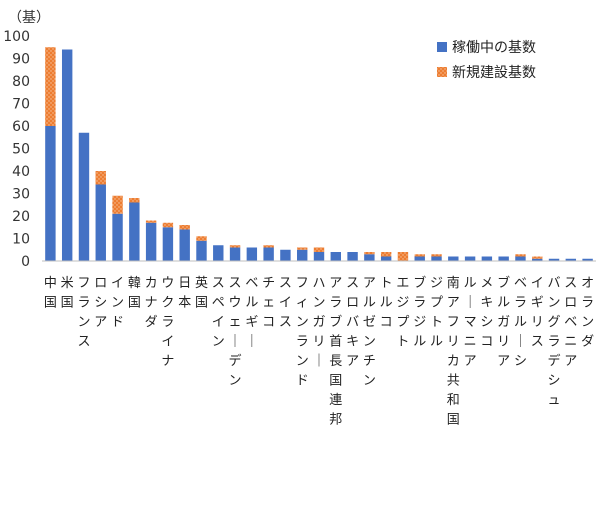  I want to click on x-category-label: バングラデシュ, so click(554, 342).